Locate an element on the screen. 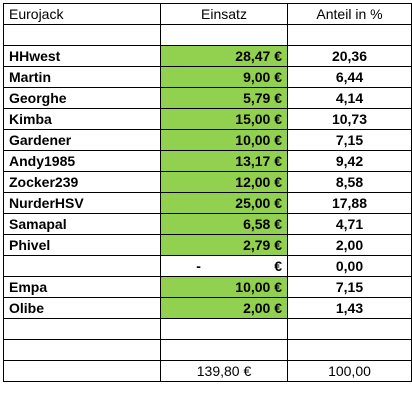 The image size is (412, 404). share-cell: 17,88 is located at coordinates (349, 203).